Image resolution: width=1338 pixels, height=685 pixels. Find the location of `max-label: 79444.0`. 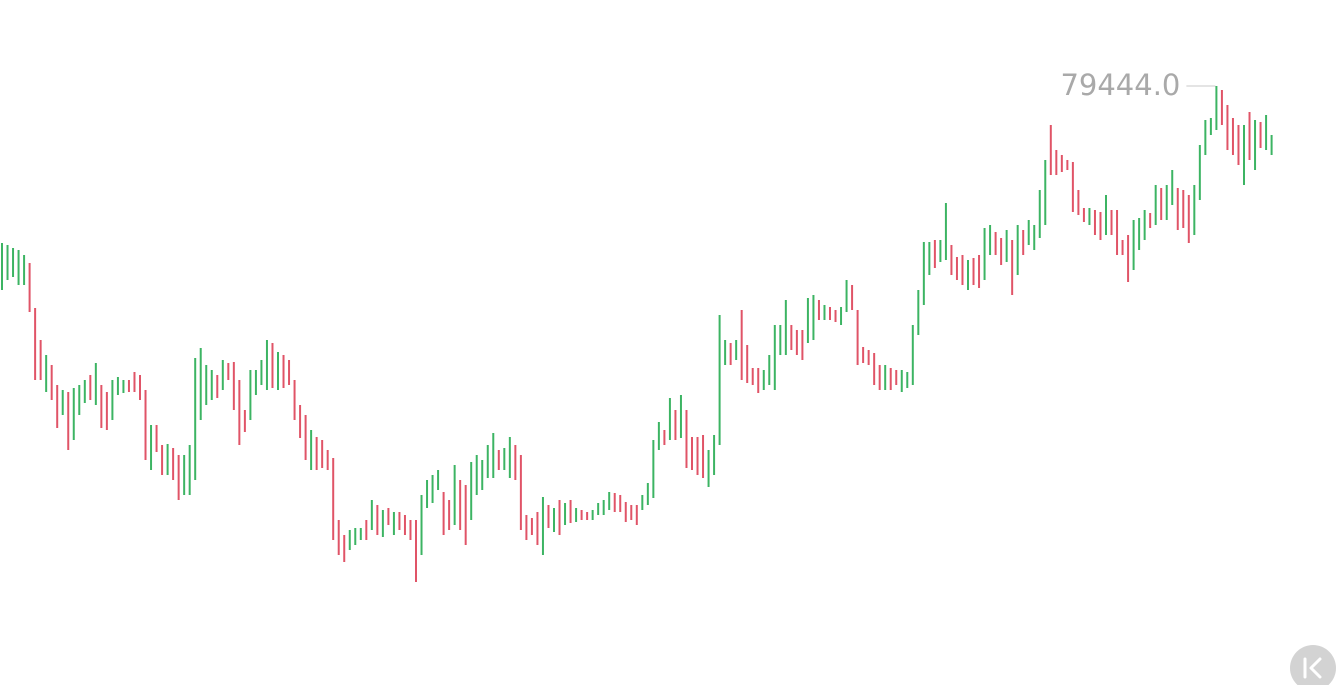

max-label: 79444.0 is located at coordinates (1120, 85).